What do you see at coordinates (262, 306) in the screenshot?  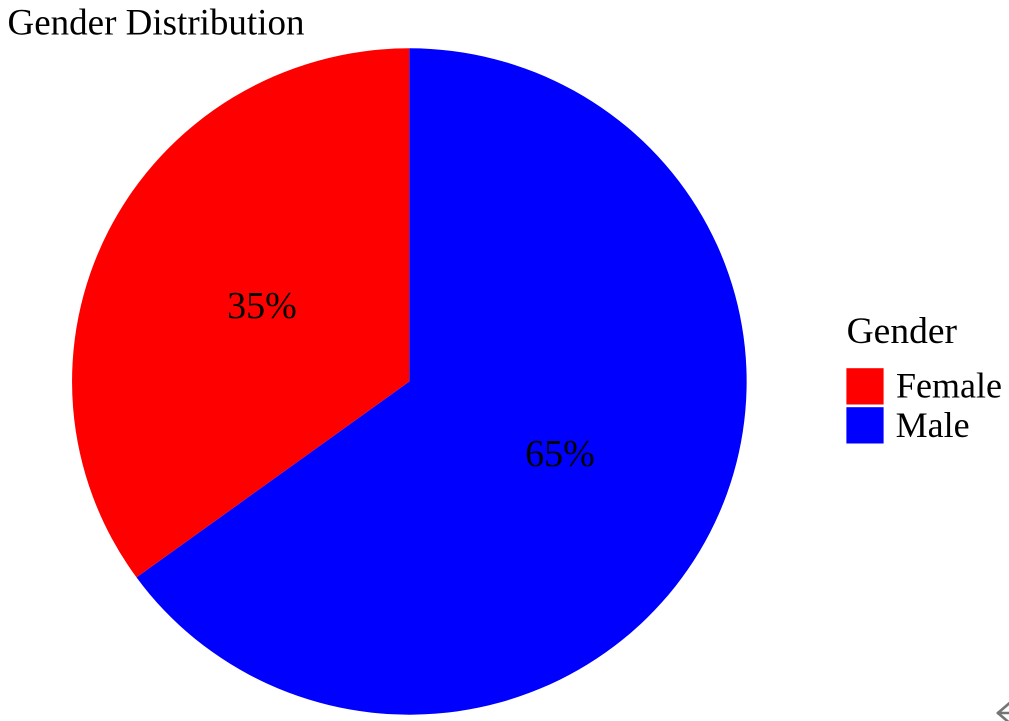 I see `svg-text: 35%` at bounding box center [262, 306].